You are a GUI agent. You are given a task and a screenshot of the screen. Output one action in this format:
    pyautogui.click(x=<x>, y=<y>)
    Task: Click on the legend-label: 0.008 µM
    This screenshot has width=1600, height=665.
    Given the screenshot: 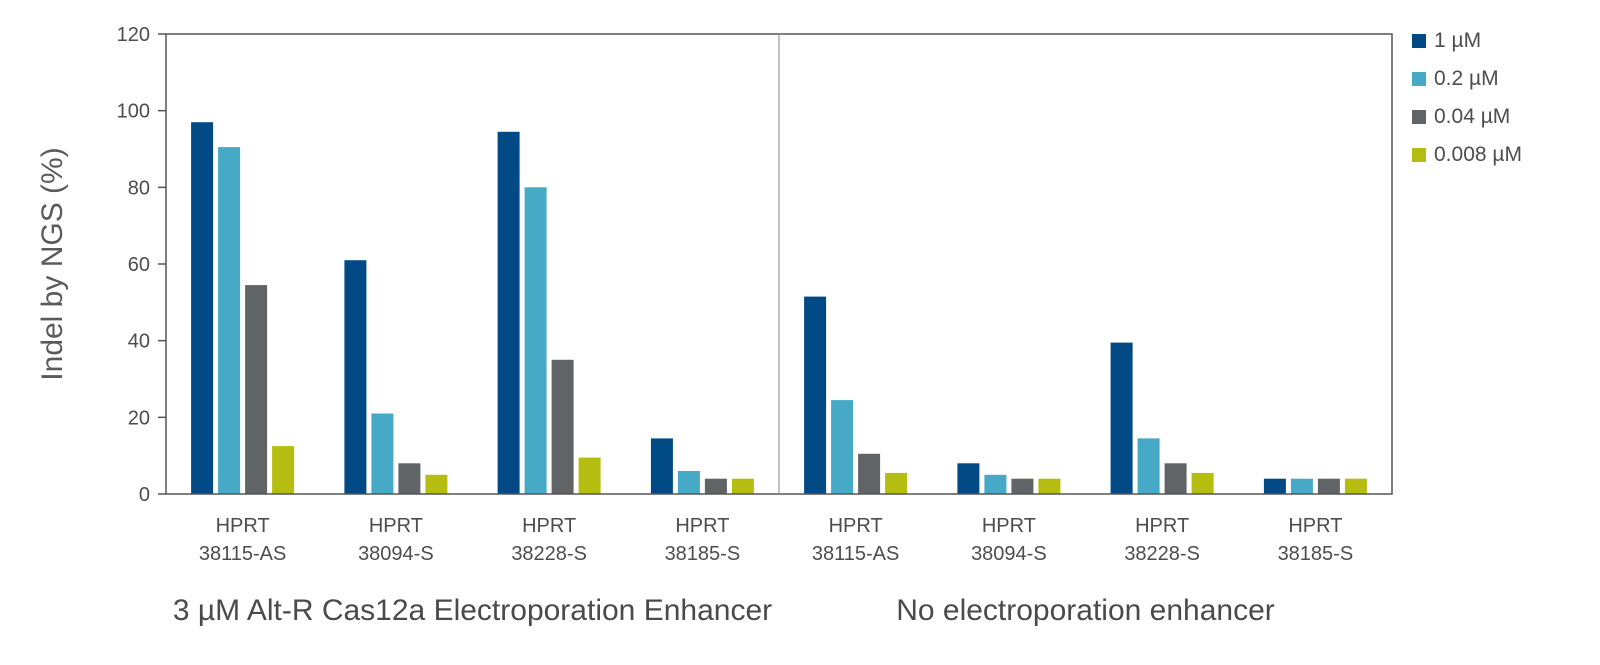 What is the action you would take?
    pyautogui.click(x=1478, y=154)
    